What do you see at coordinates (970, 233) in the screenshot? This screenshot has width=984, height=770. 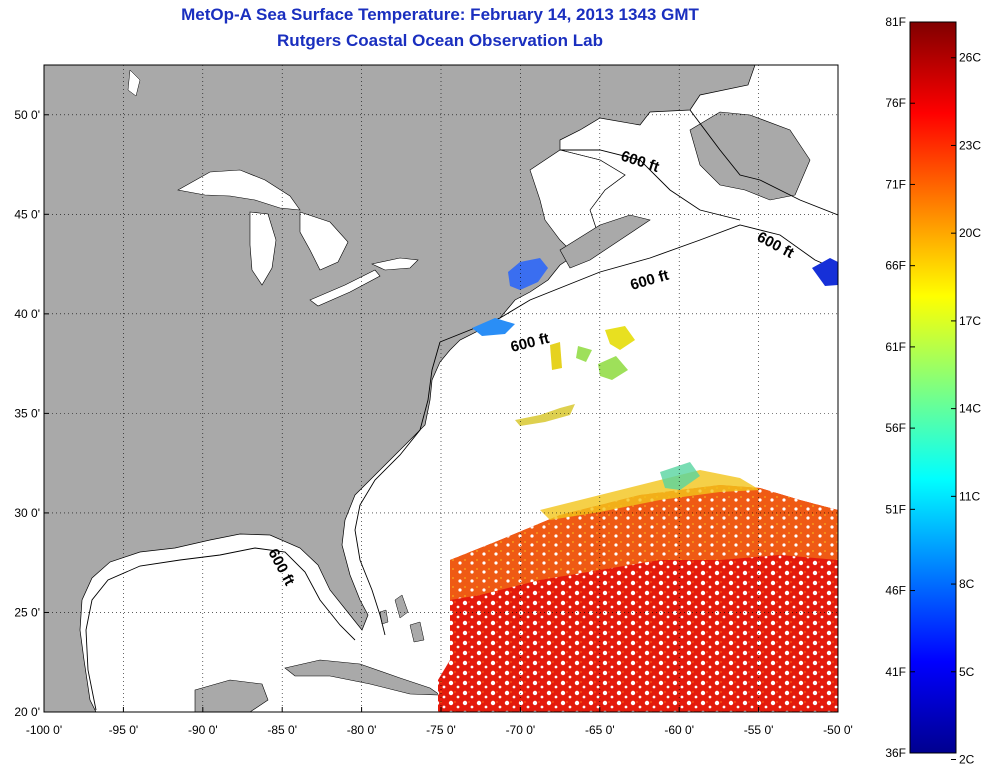 I see `colorbar-c-label: 20C` at bounding box center [970, 233].